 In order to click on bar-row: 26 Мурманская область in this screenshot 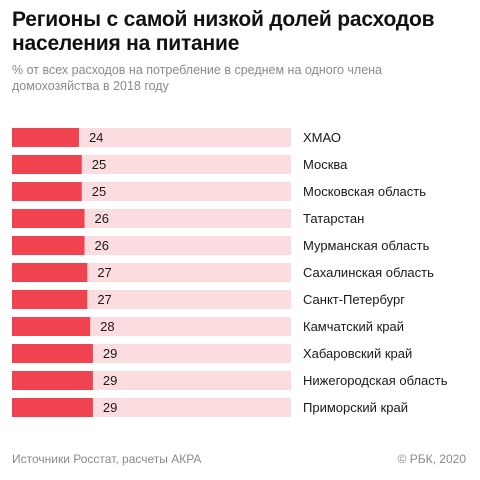, I will do `click(221, 245)`.